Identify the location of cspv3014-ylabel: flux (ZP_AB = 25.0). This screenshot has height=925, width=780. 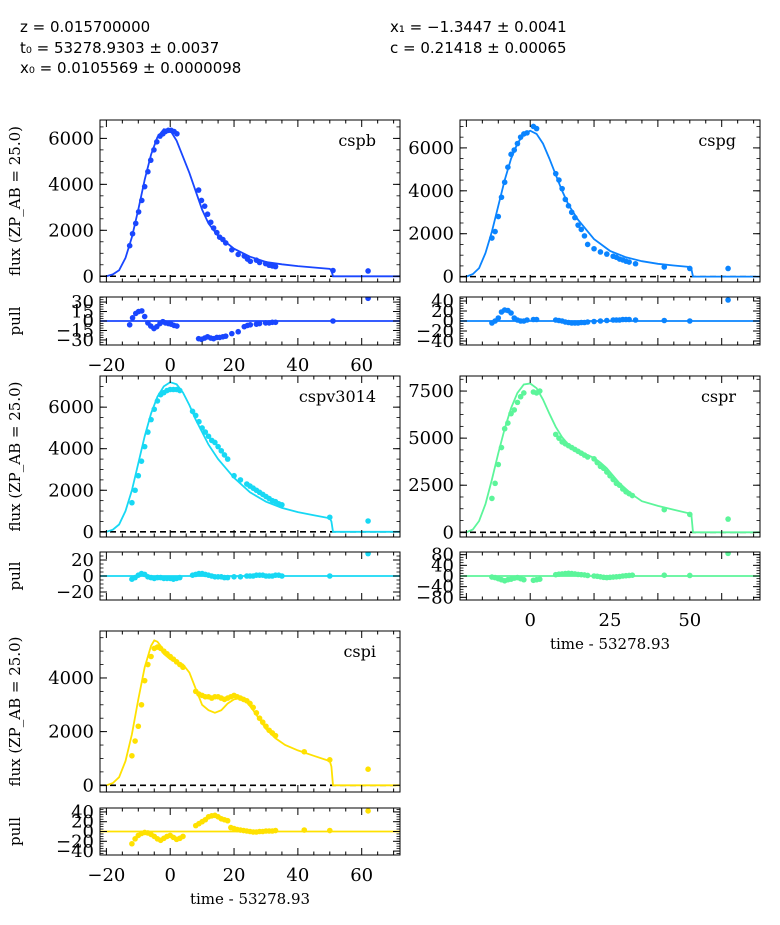
(15, 457).